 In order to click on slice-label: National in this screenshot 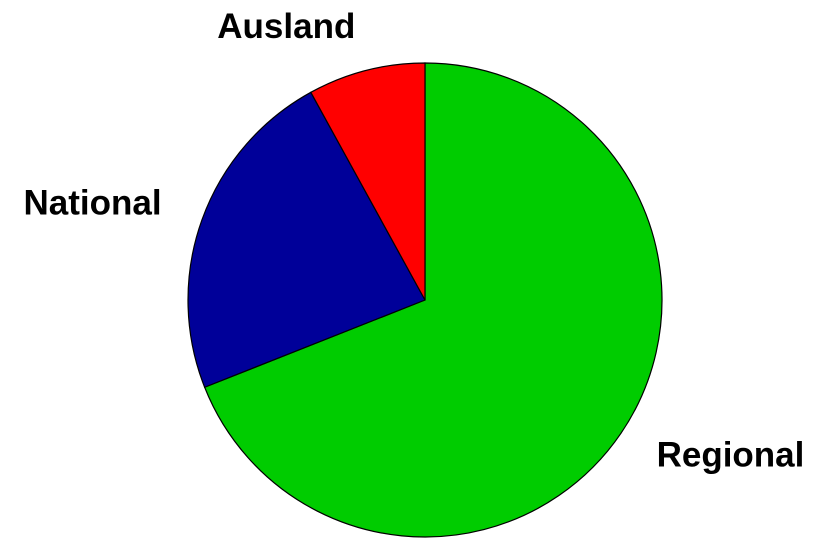, I will do `click(92, 202)`.